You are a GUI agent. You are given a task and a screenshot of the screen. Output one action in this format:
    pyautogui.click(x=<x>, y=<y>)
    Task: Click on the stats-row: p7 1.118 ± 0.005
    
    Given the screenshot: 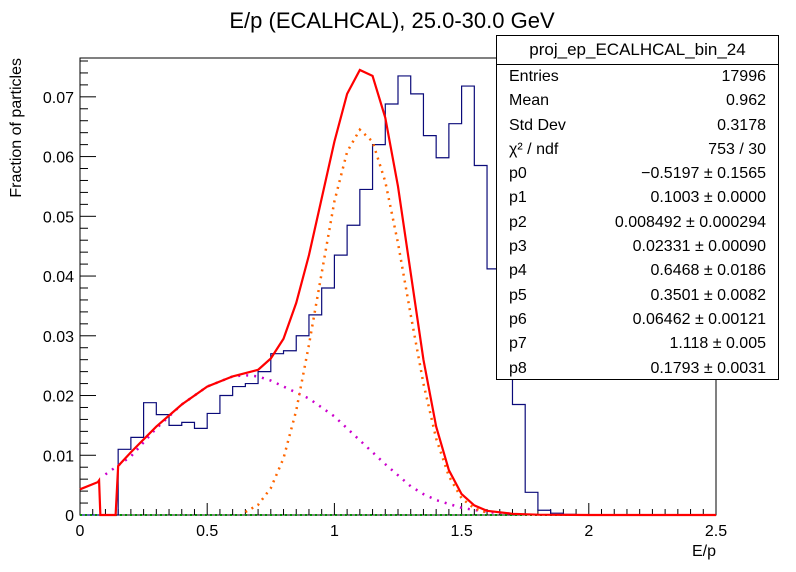 What is the action you would take?
    pyautogui.click(x=637, y=344)
    